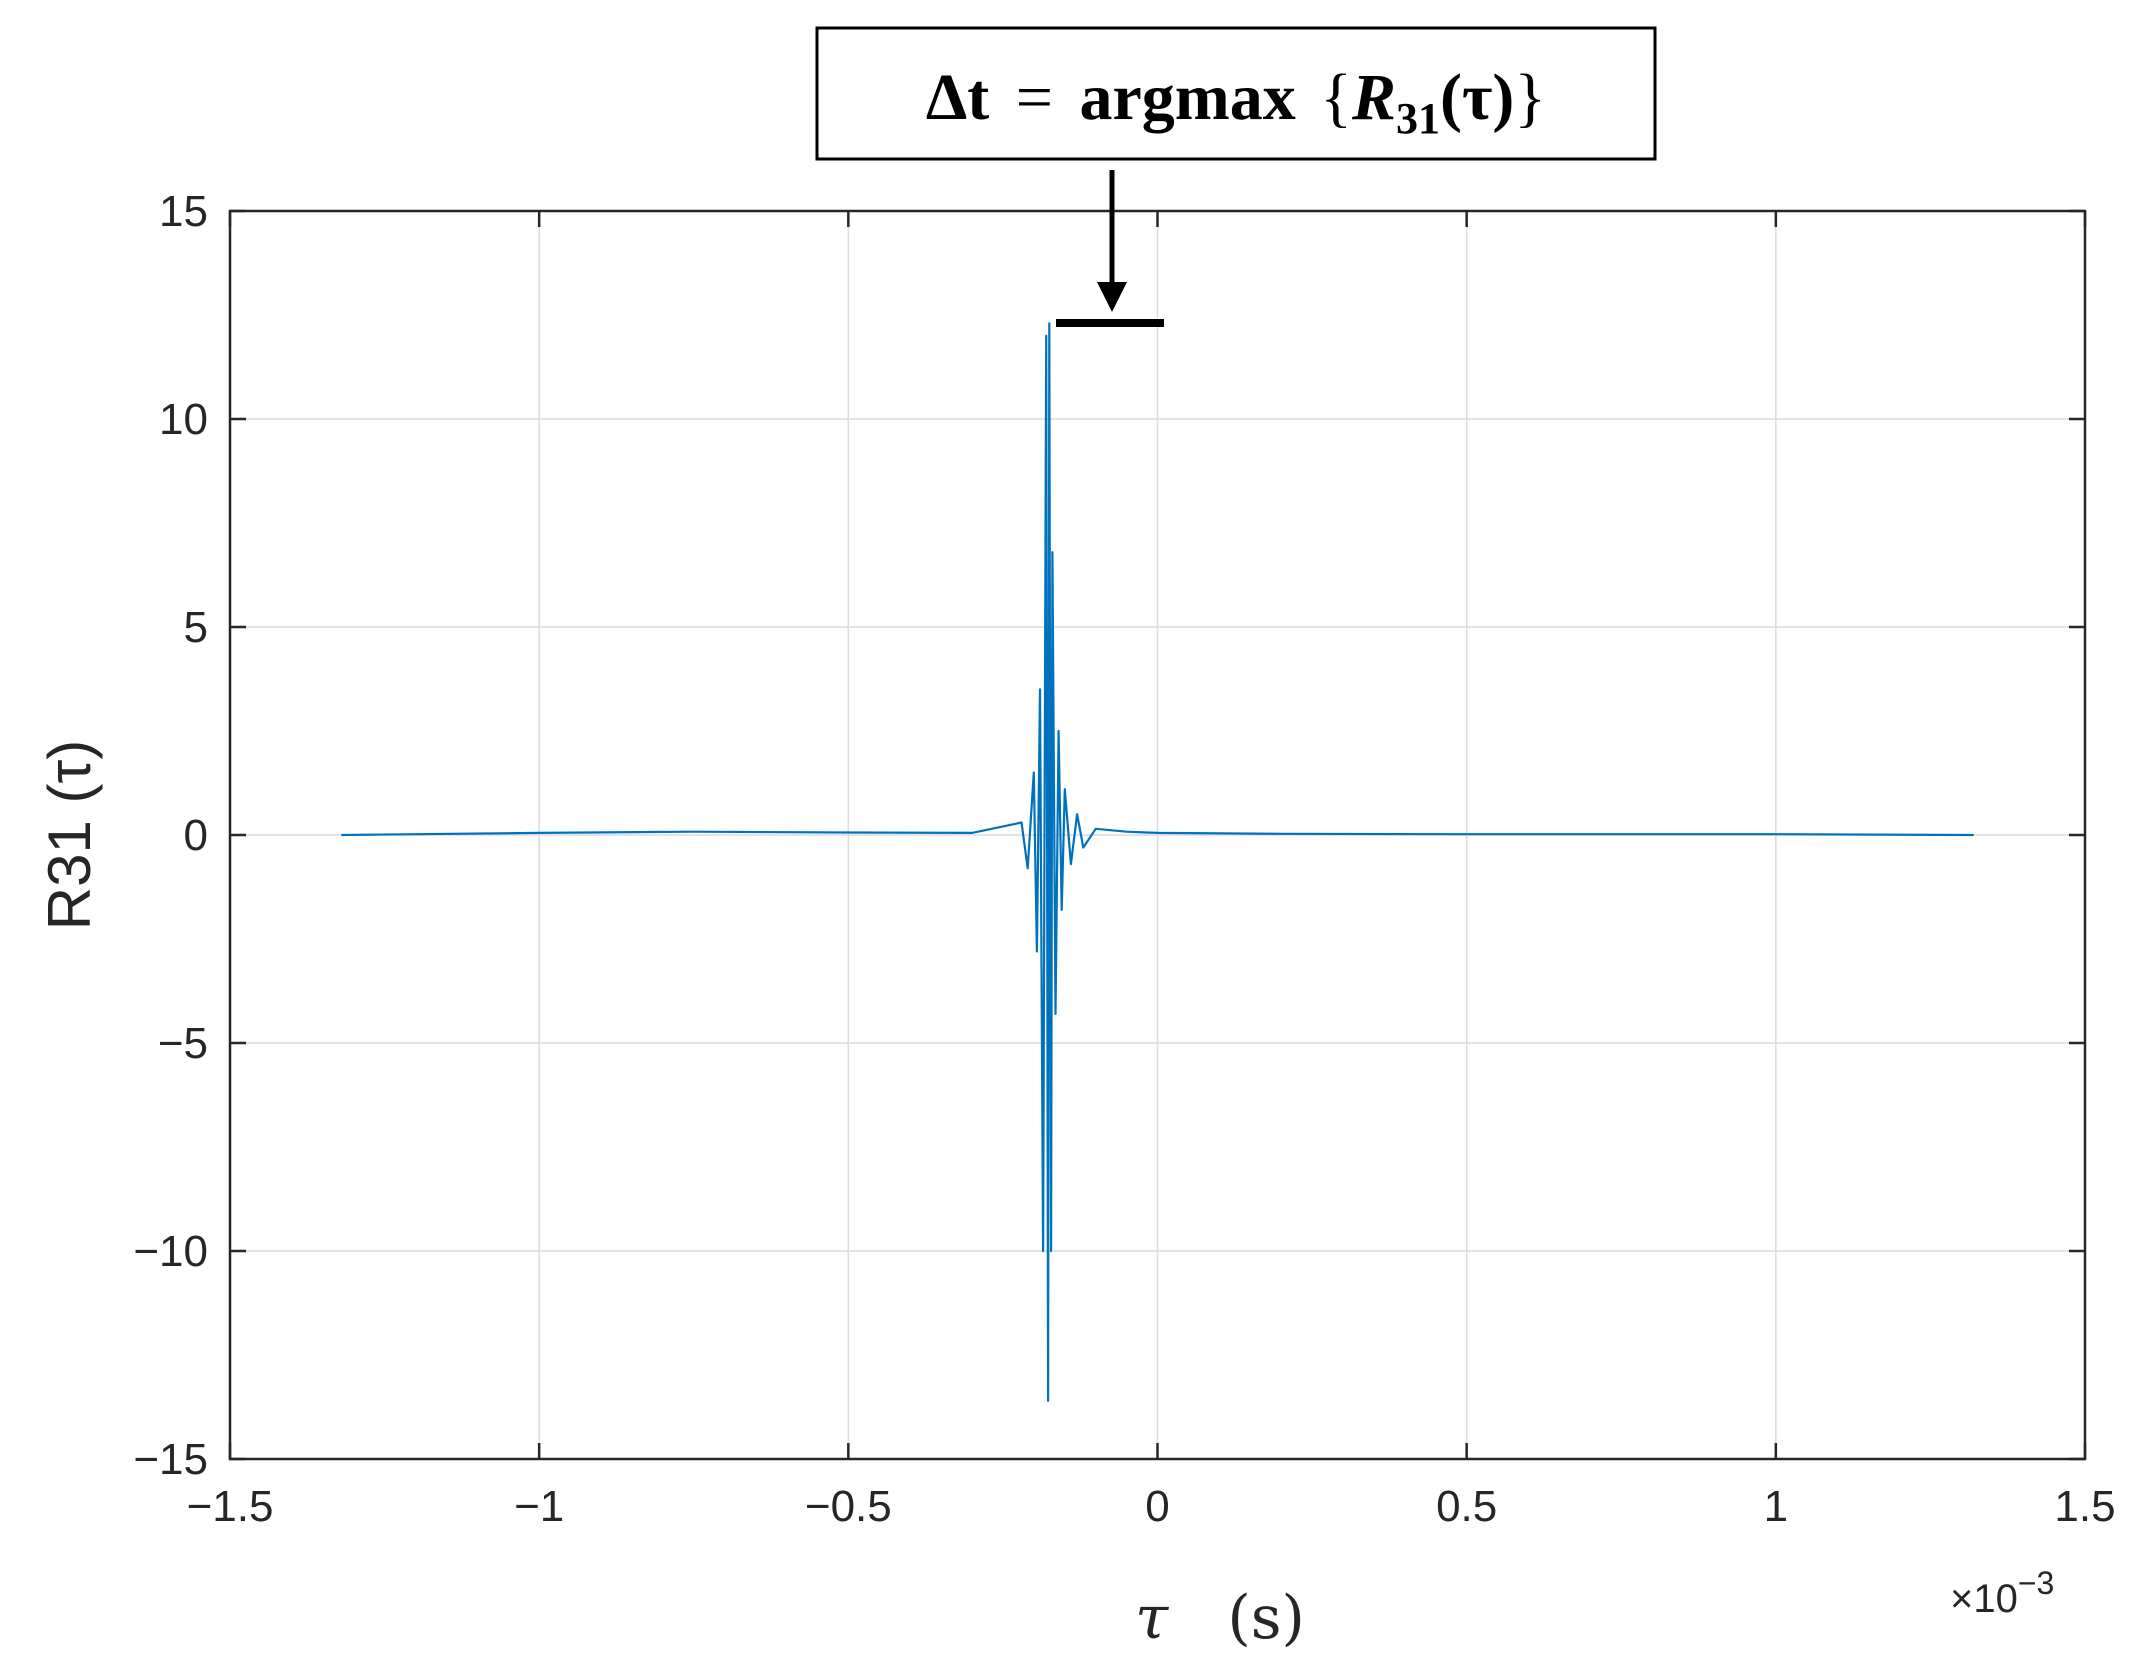 This screenshot has height=1671, width=2134. I want to click on x-tick-label: −1.5, so click(230, 1506).